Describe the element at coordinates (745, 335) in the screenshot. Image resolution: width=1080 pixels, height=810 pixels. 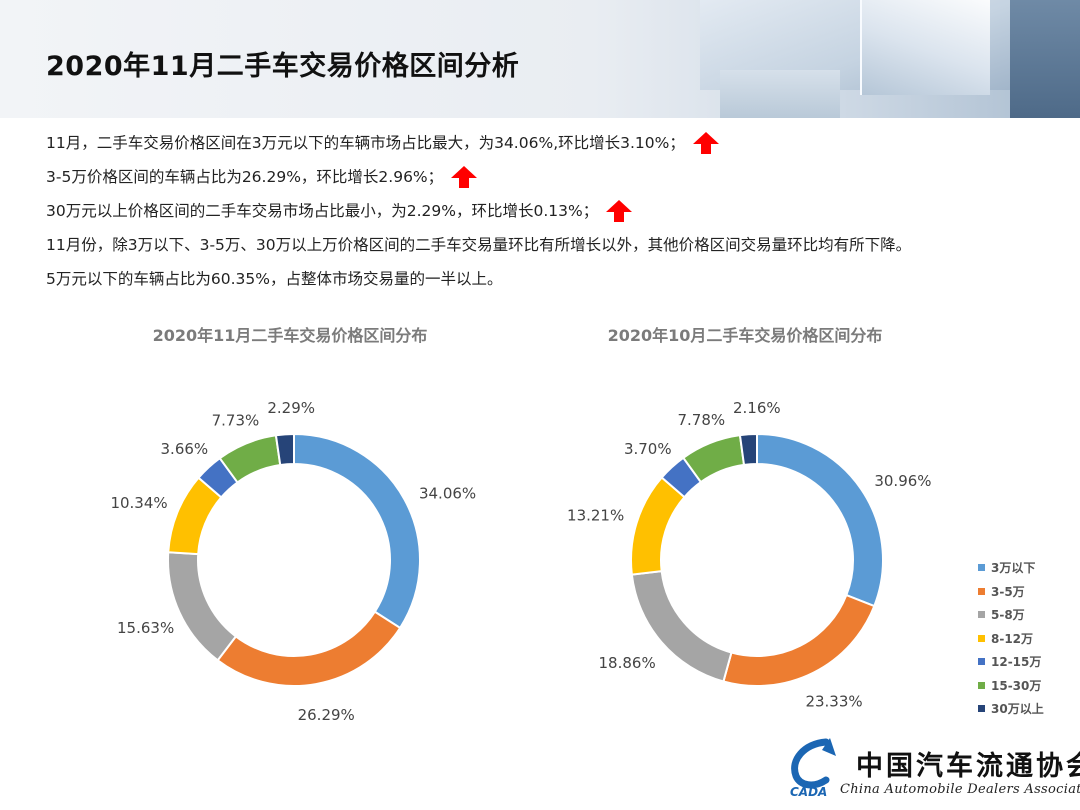
I see `chart-title-october: 2020年10月二手车交易价格区间分布` at that location.